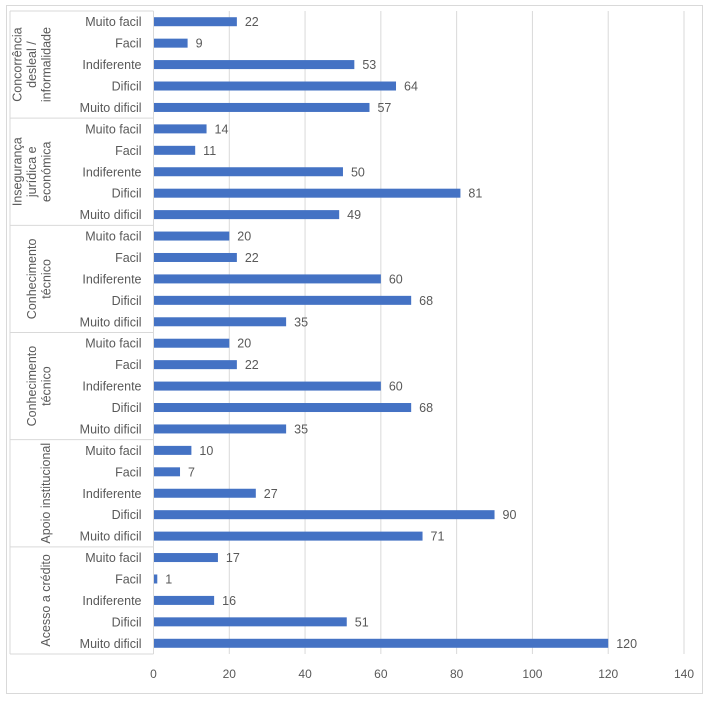 The width and height of the screenshot is (713, 702). Describe the element at coordinates (510, 515) in the screenshot. I see `data-label: 90` at that location.